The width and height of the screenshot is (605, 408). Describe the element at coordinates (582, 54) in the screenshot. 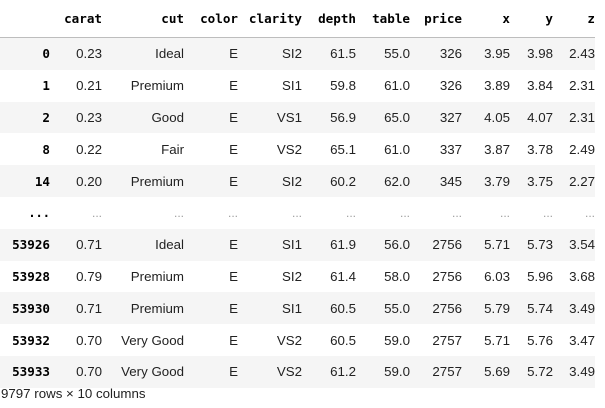

I see `cell-z: 2.43` at that location.